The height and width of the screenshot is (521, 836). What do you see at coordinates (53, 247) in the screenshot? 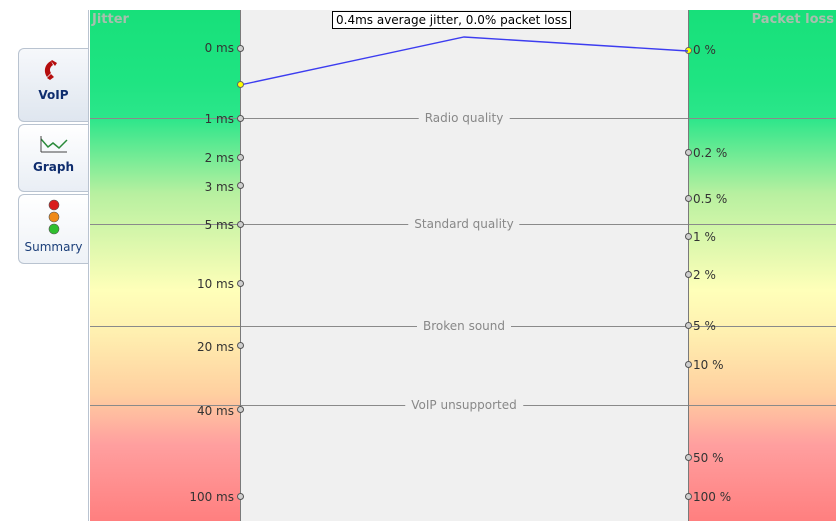
I see `tab-summary-label: Summary` at bounding box center [53, 247].